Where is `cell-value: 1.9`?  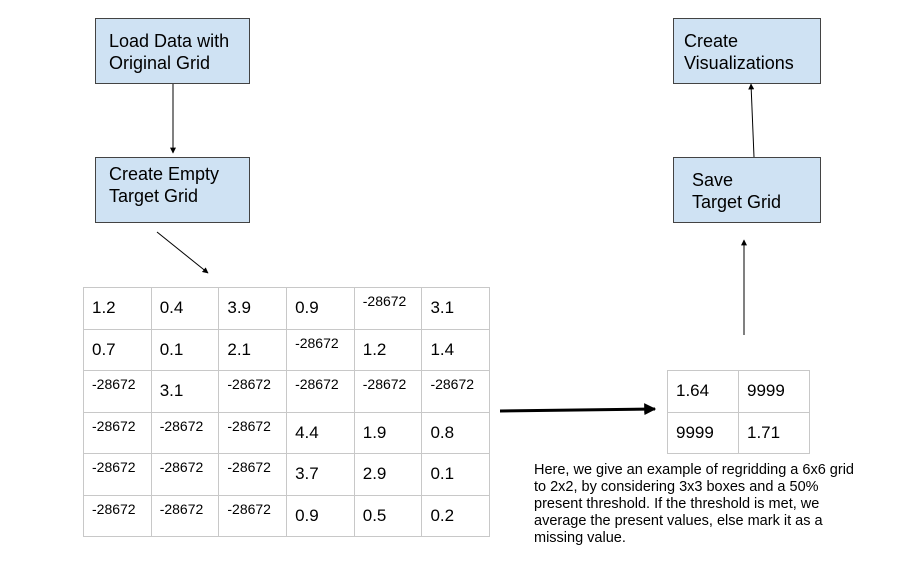
cell-value: 1.9 is located at coordinates (374, 432).